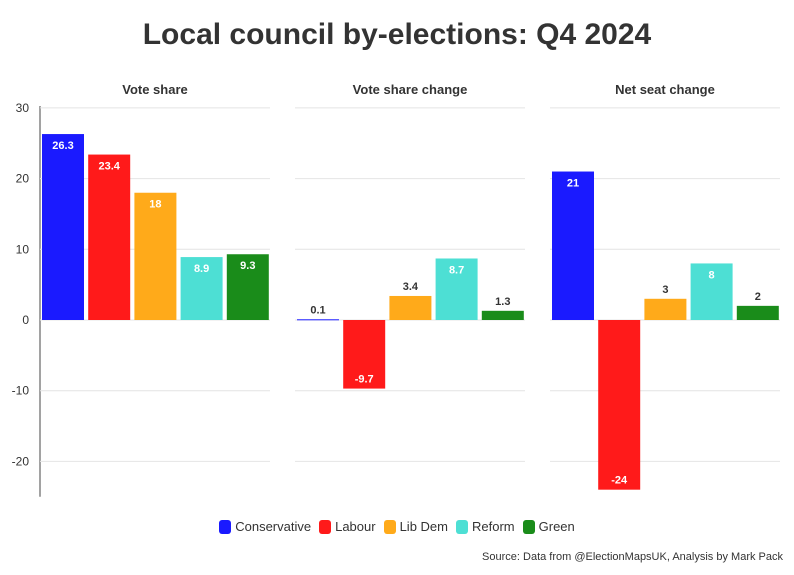 This screenshot has width=794, height=575. What do you see at coordinates (23, 179) in the screenshot?
I see `y-tick-label: 20` at bounding box center [23, 179].